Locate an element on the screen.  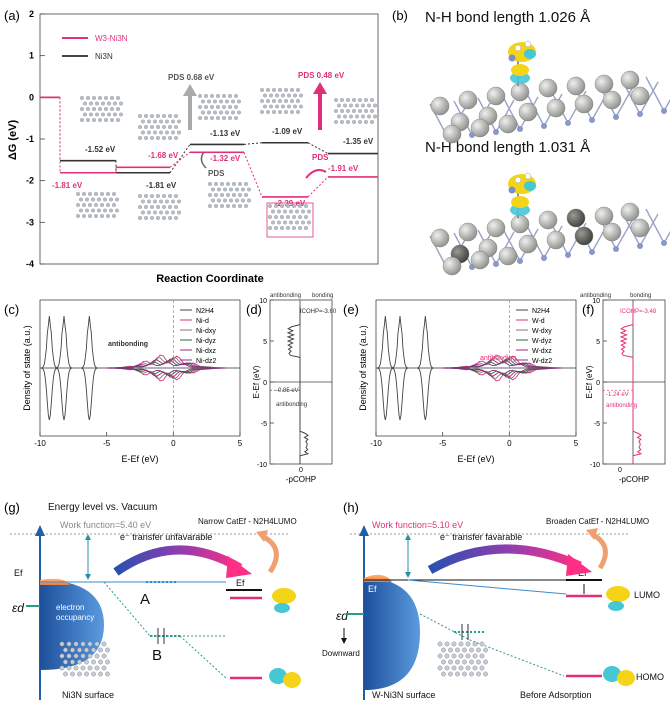
panel-c-annotation: antibonding is located at coordinates (128, 344).